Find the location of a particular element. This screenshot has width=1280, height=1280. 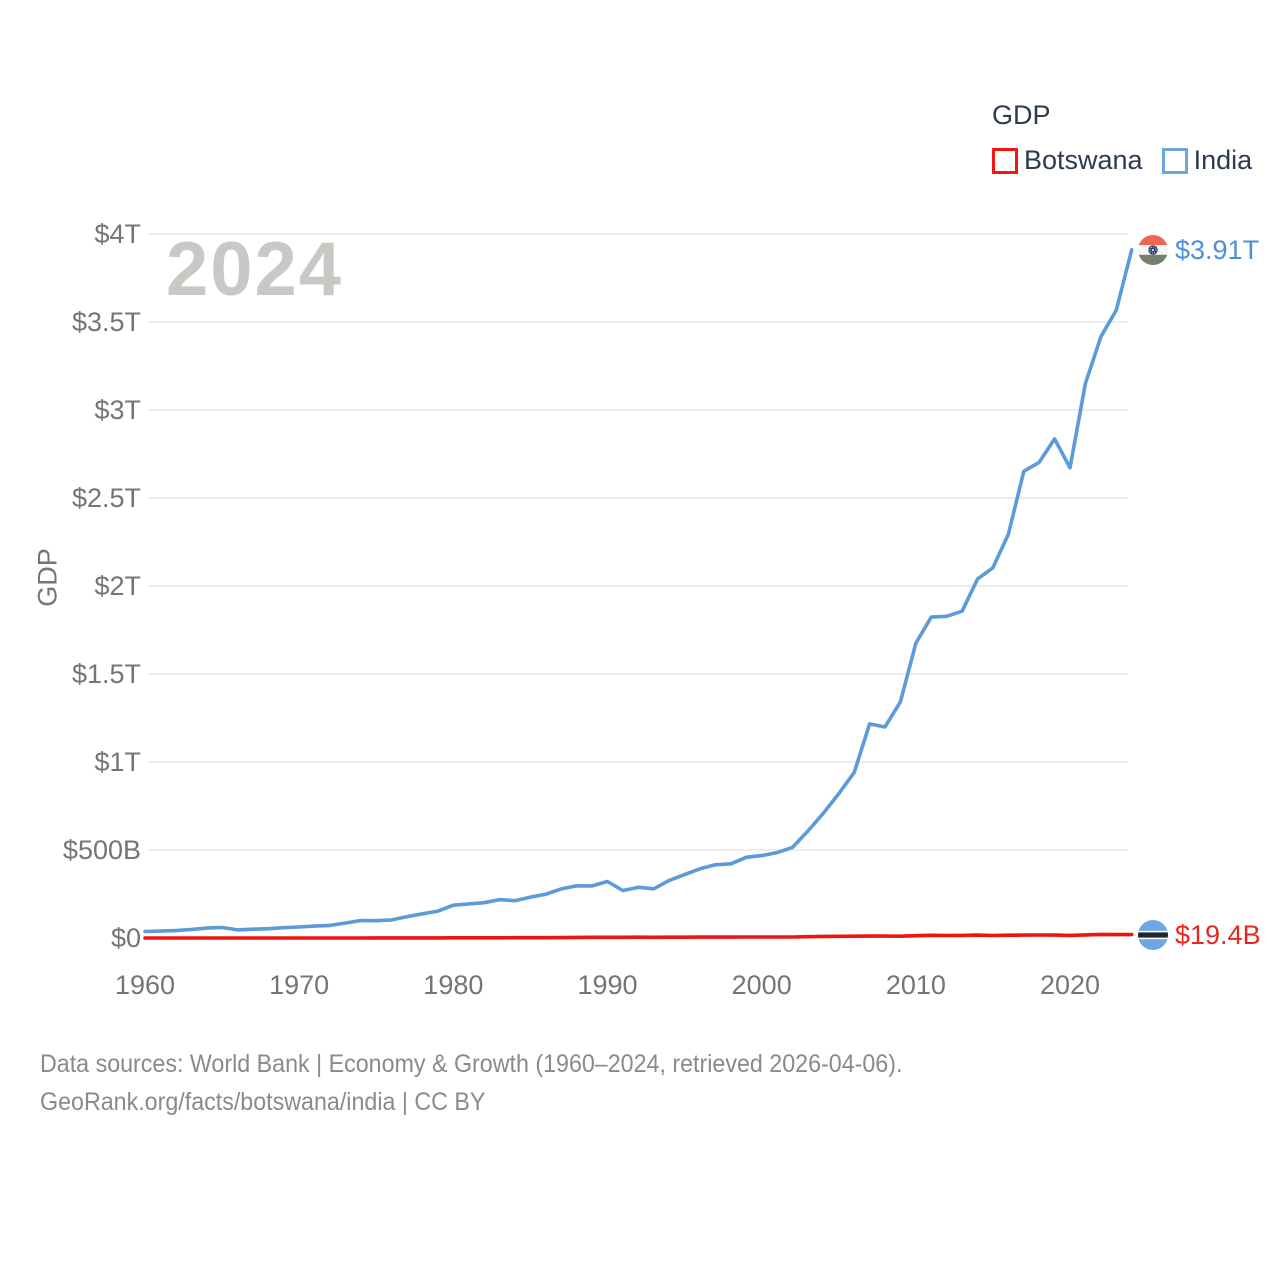

watermark-year: 2024 is located at coordinates (255, 269).